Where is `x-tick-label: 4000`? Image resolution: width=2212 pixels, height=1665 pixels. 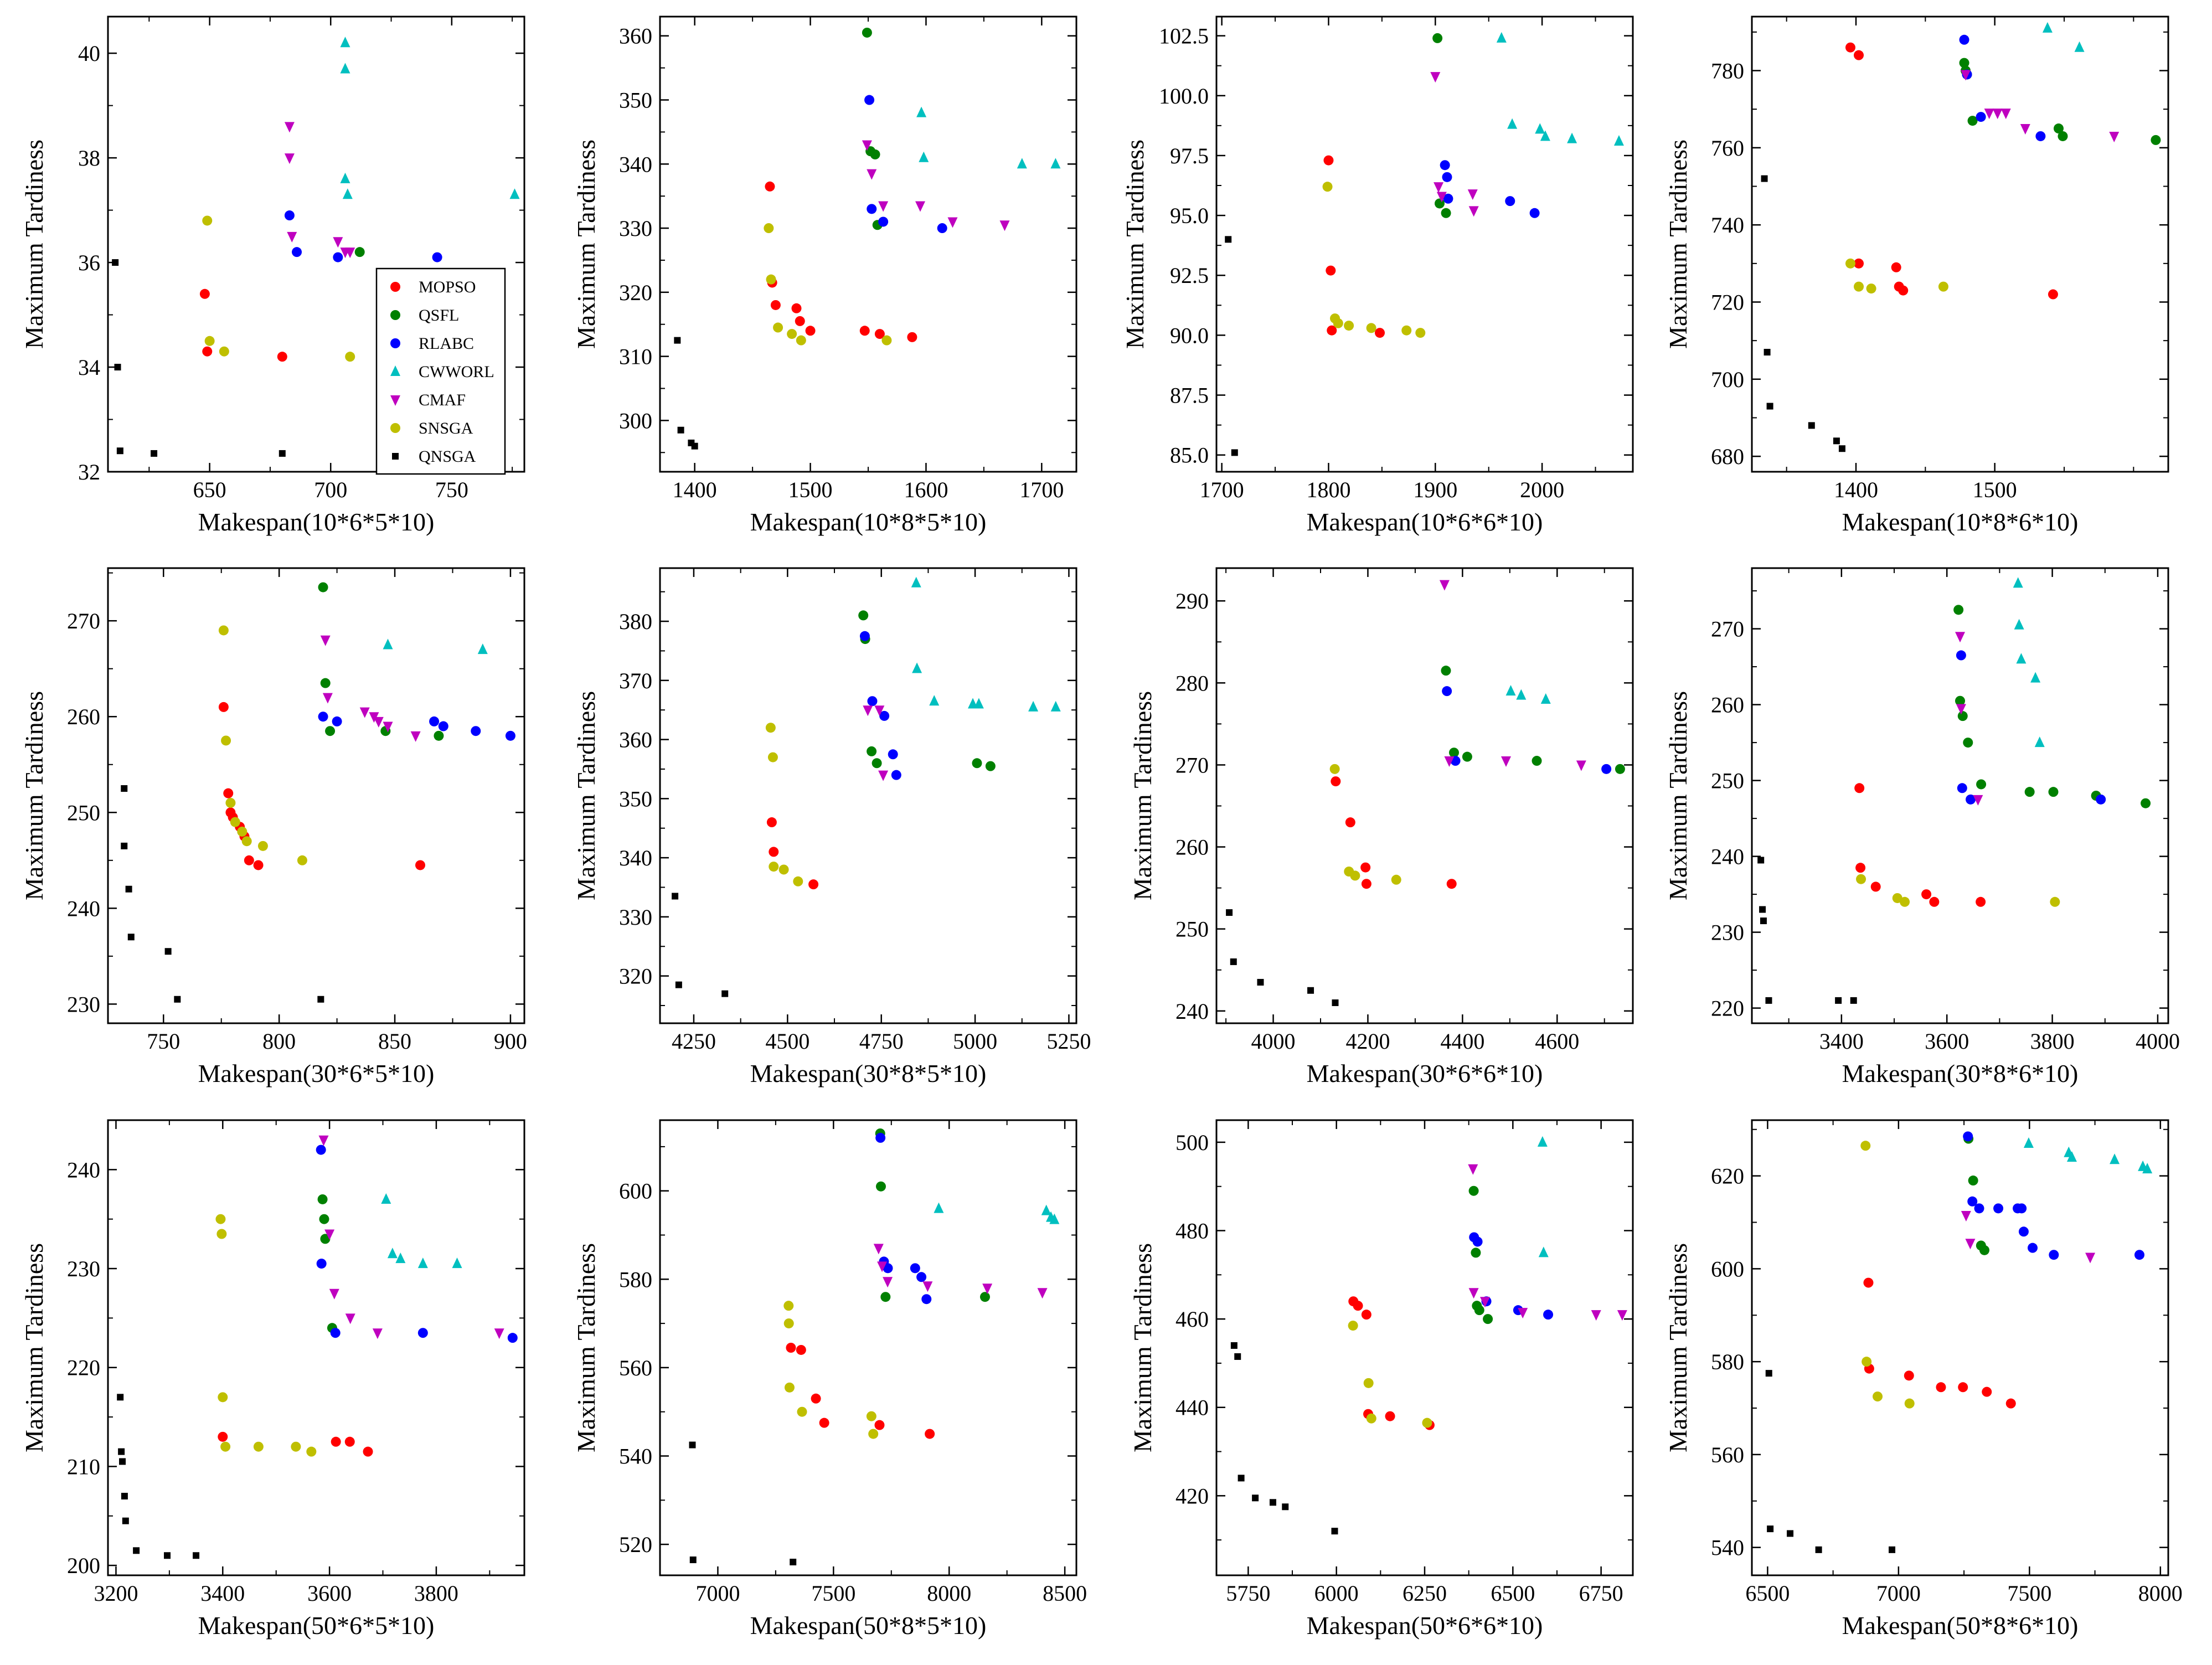 x-tick-label: 4000 is located at coordinates (1273, 1041).